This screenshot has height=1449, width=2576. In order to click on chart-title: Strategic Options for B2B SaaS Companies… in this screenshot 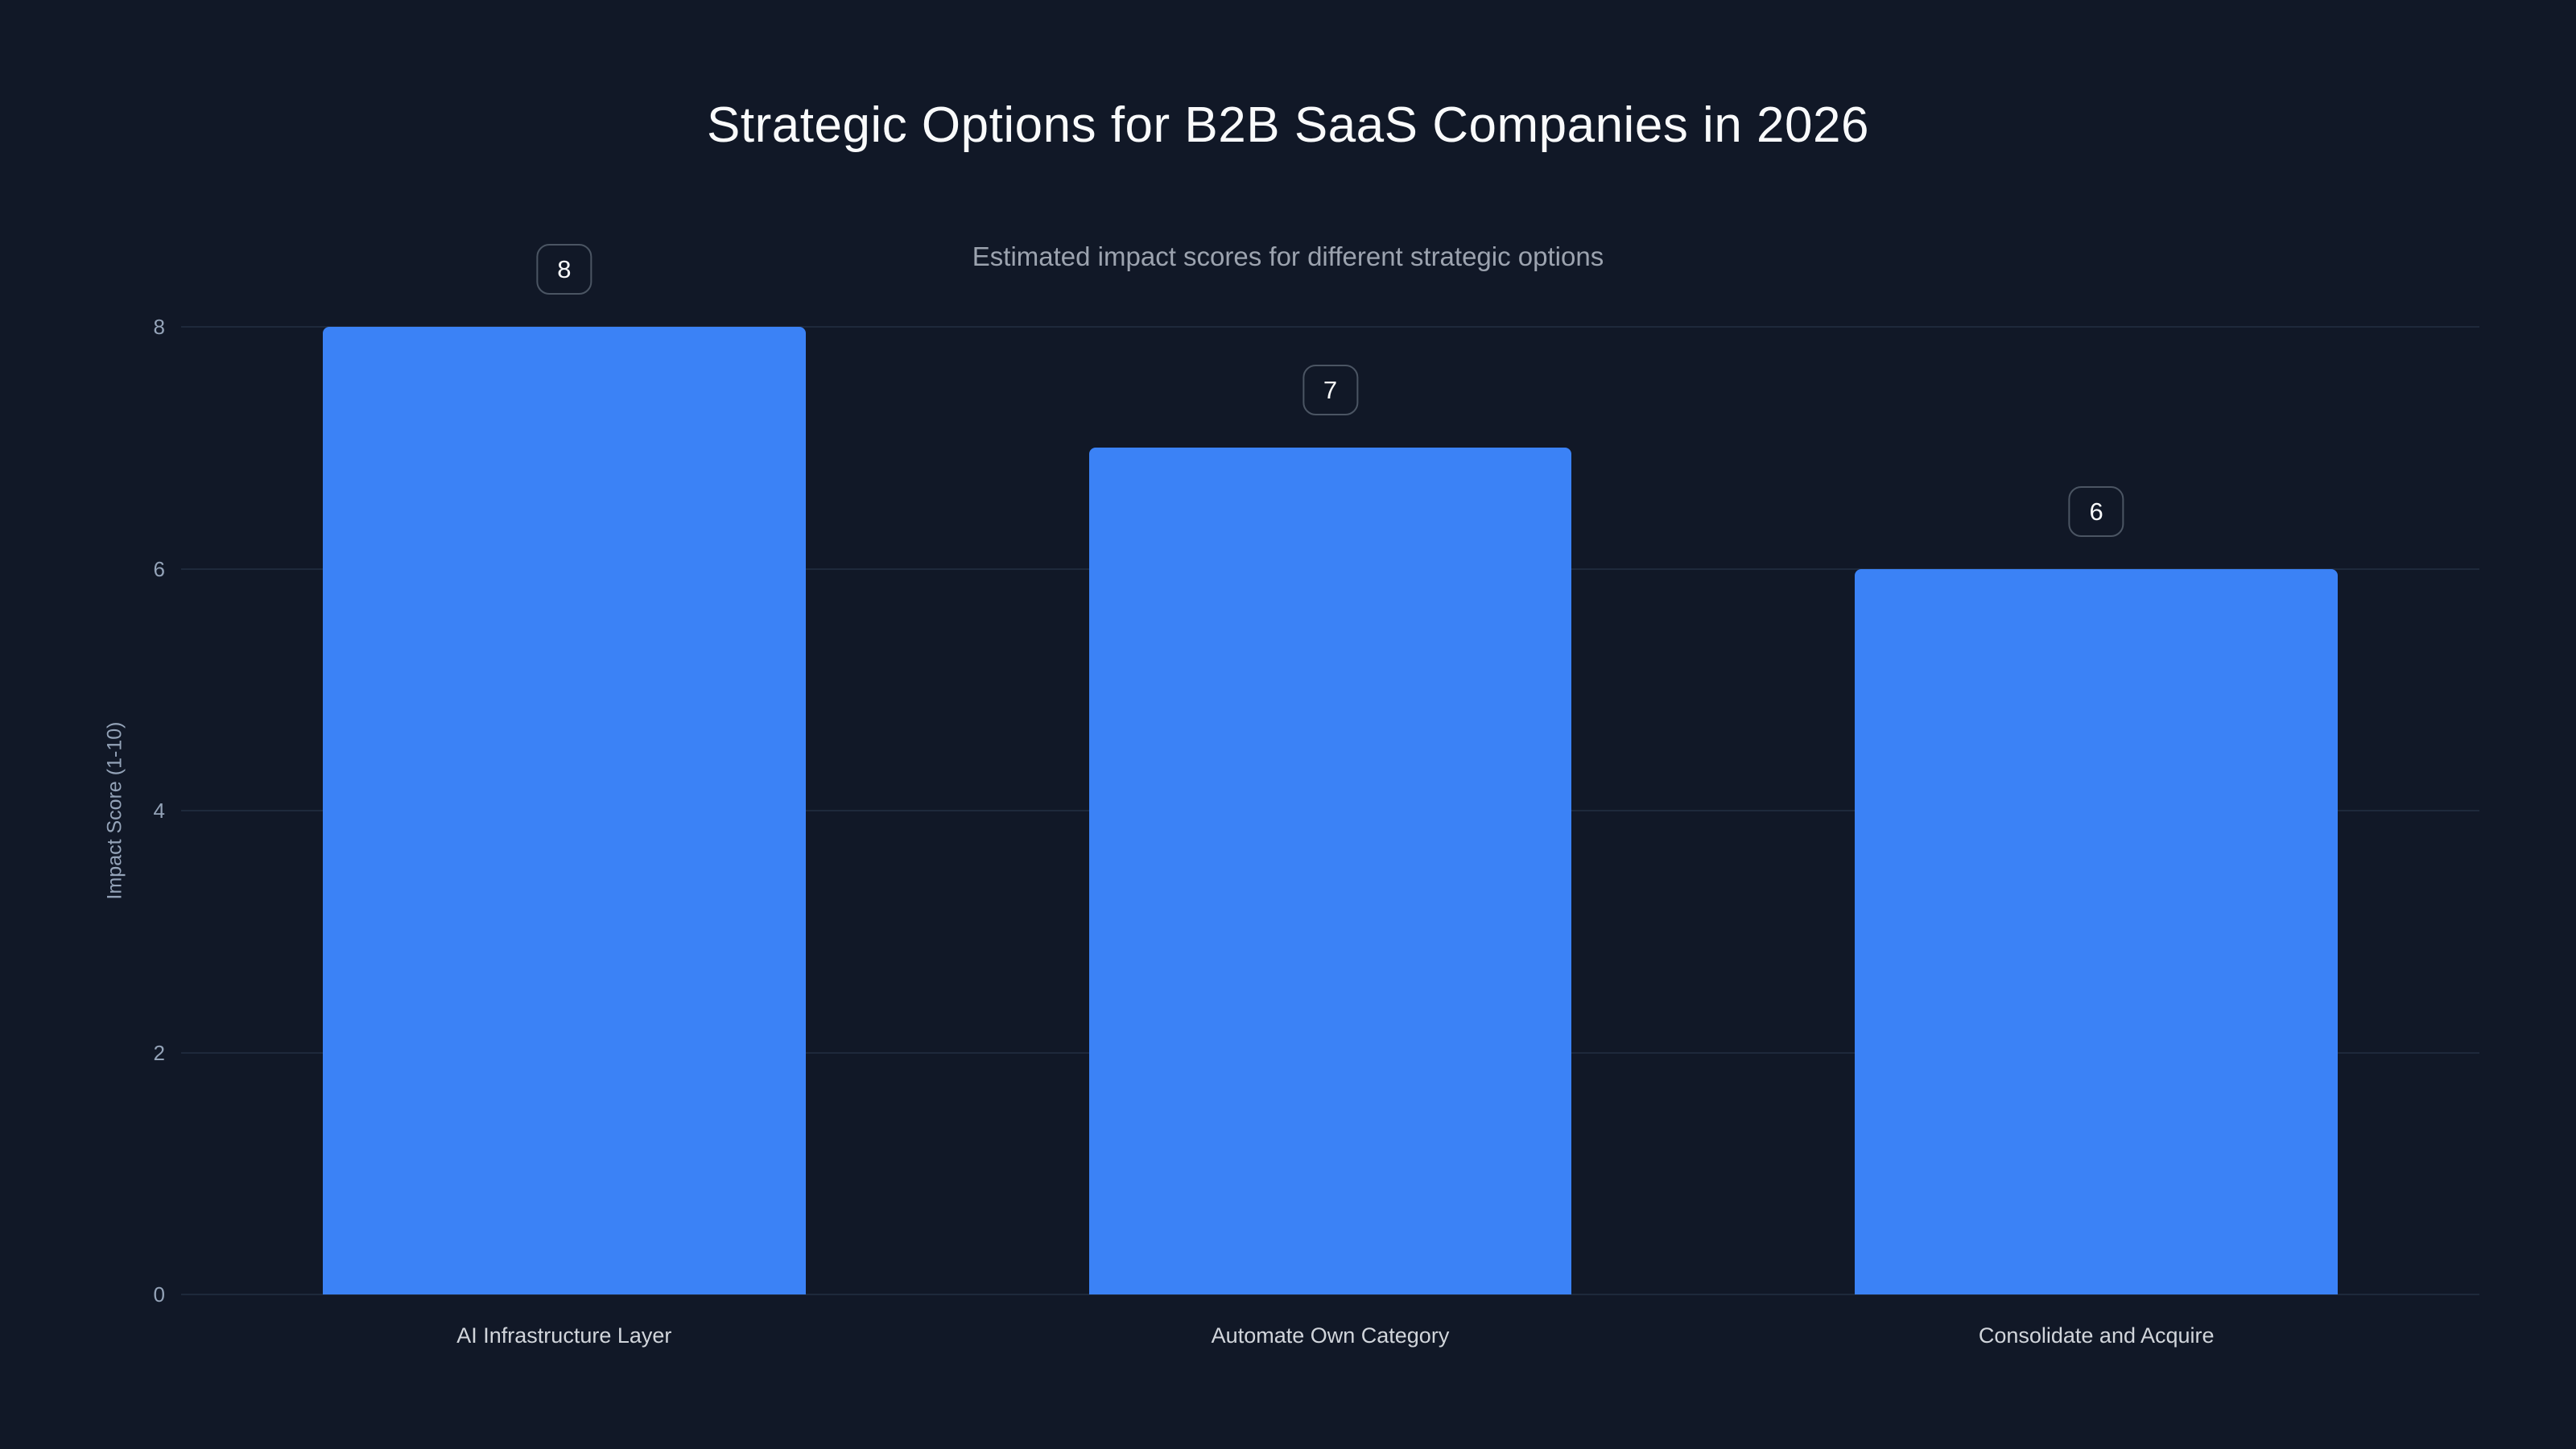, I will do `click(1288, 125)`.